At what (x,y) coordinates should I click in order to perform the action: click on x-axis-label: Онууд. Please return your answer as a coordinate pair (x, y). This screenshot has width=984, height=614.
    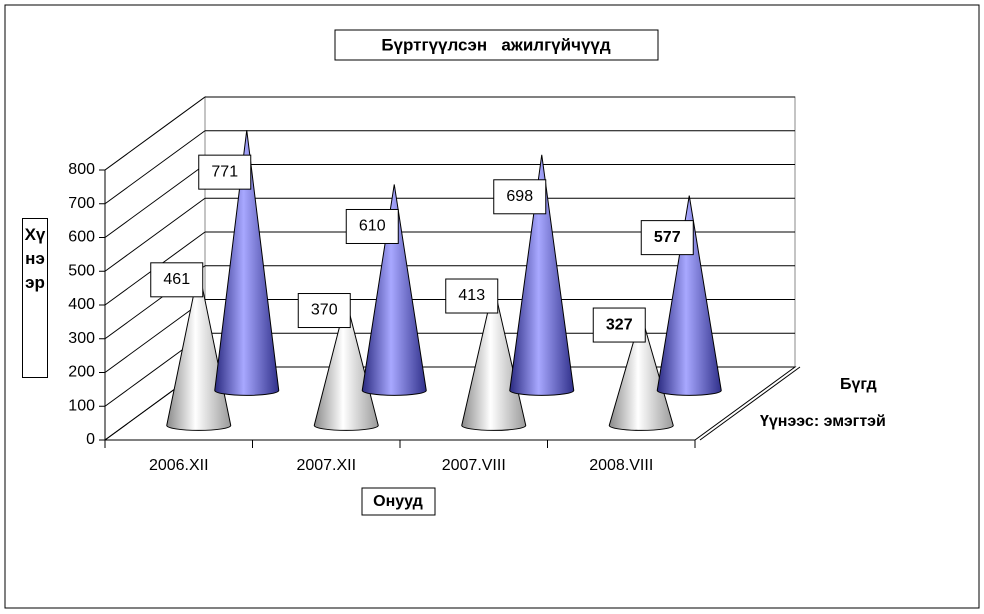
    Looking at the image, I should click on (398, 501).